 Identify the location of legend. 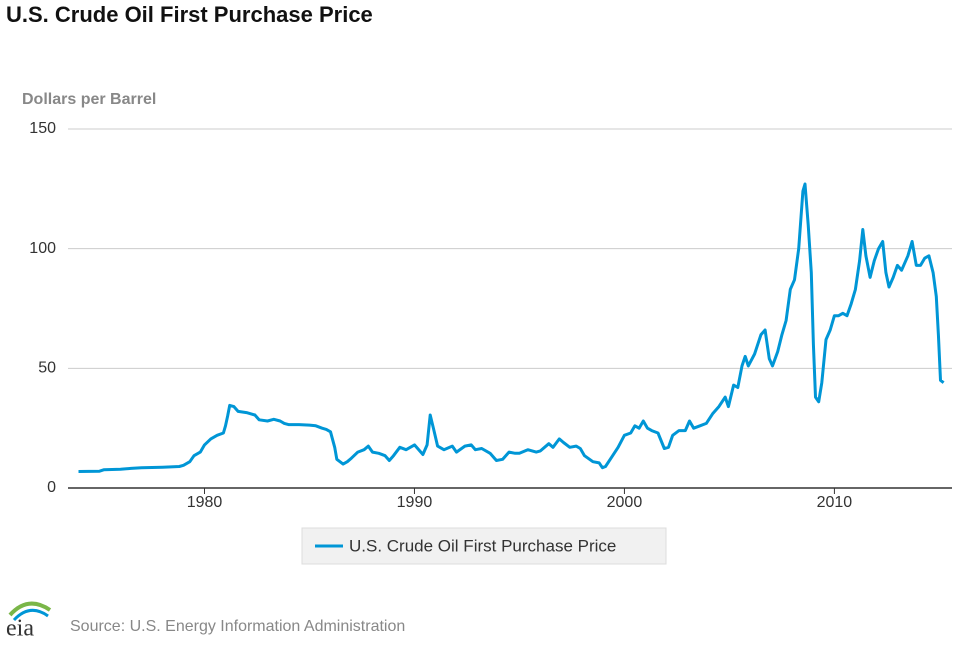
(484, 546).